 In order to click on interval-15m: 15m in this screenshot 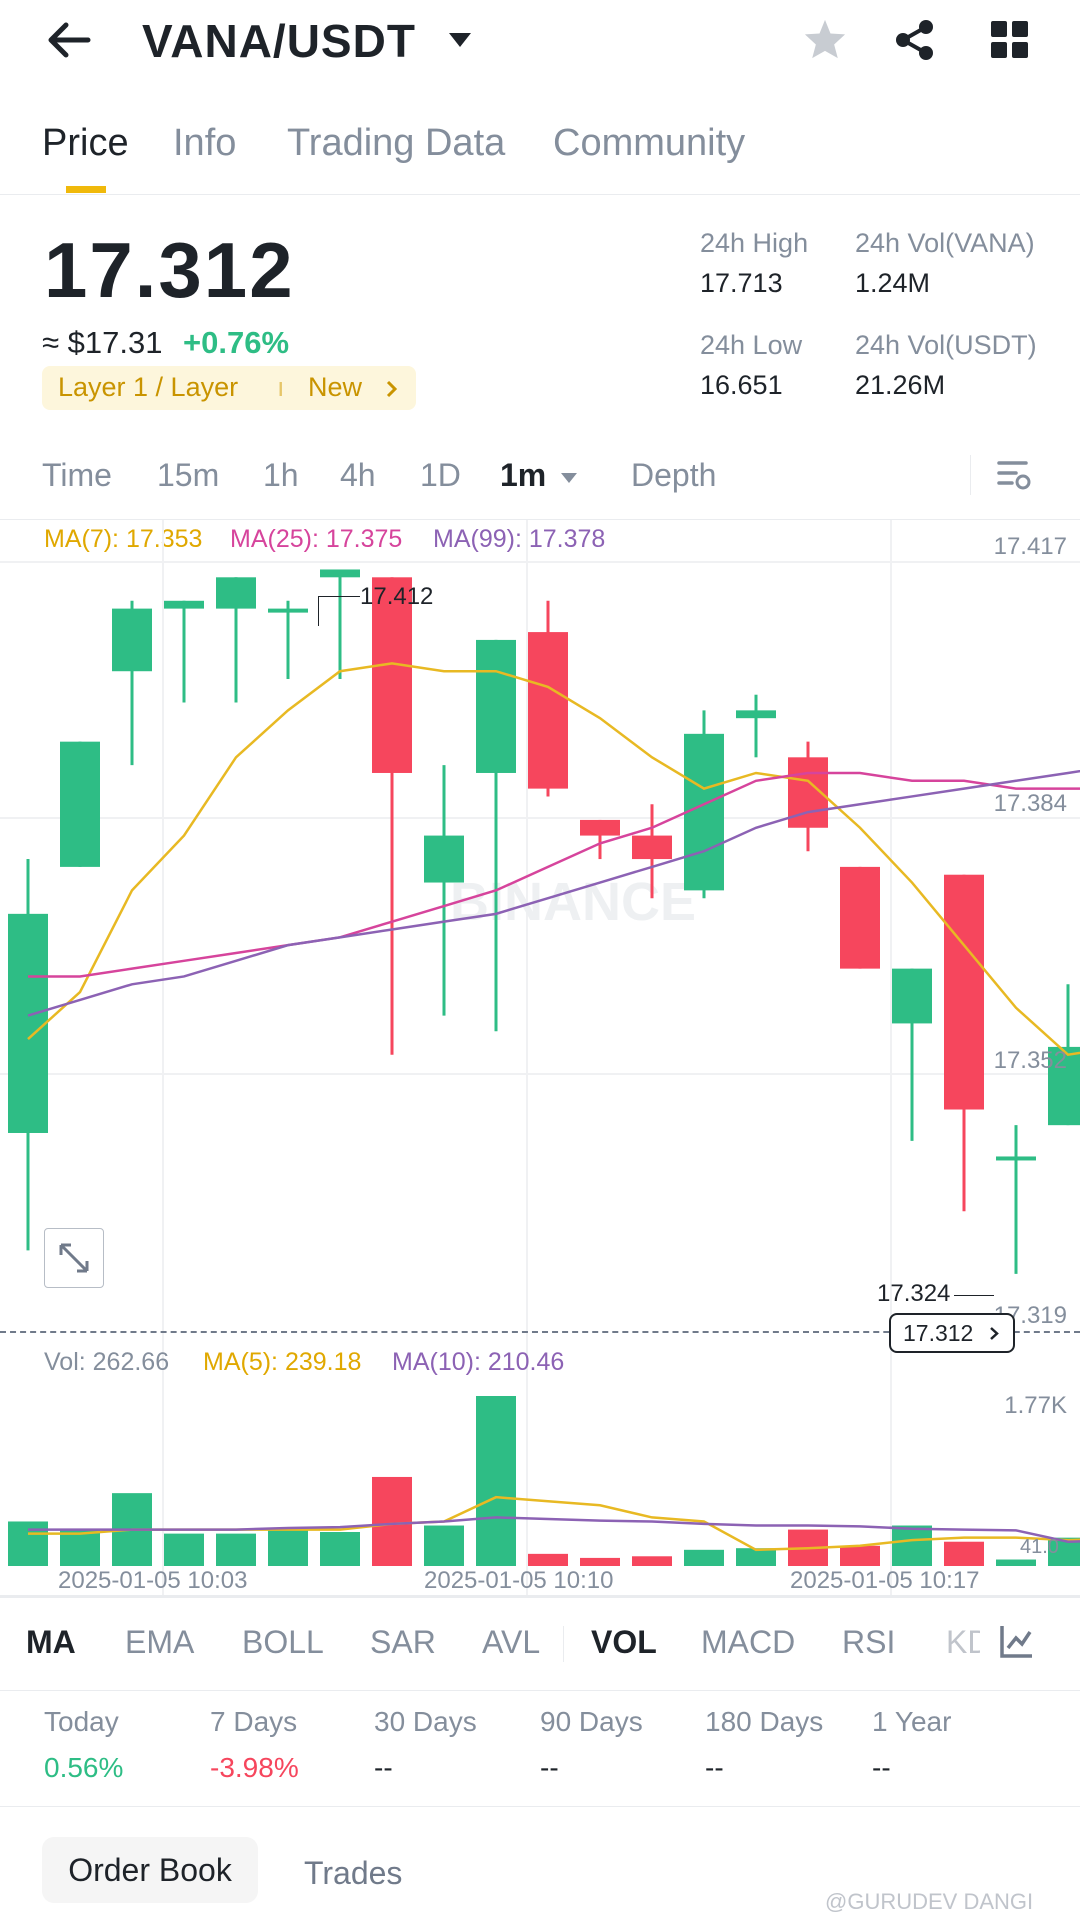, I will do `click(188, 475)`.